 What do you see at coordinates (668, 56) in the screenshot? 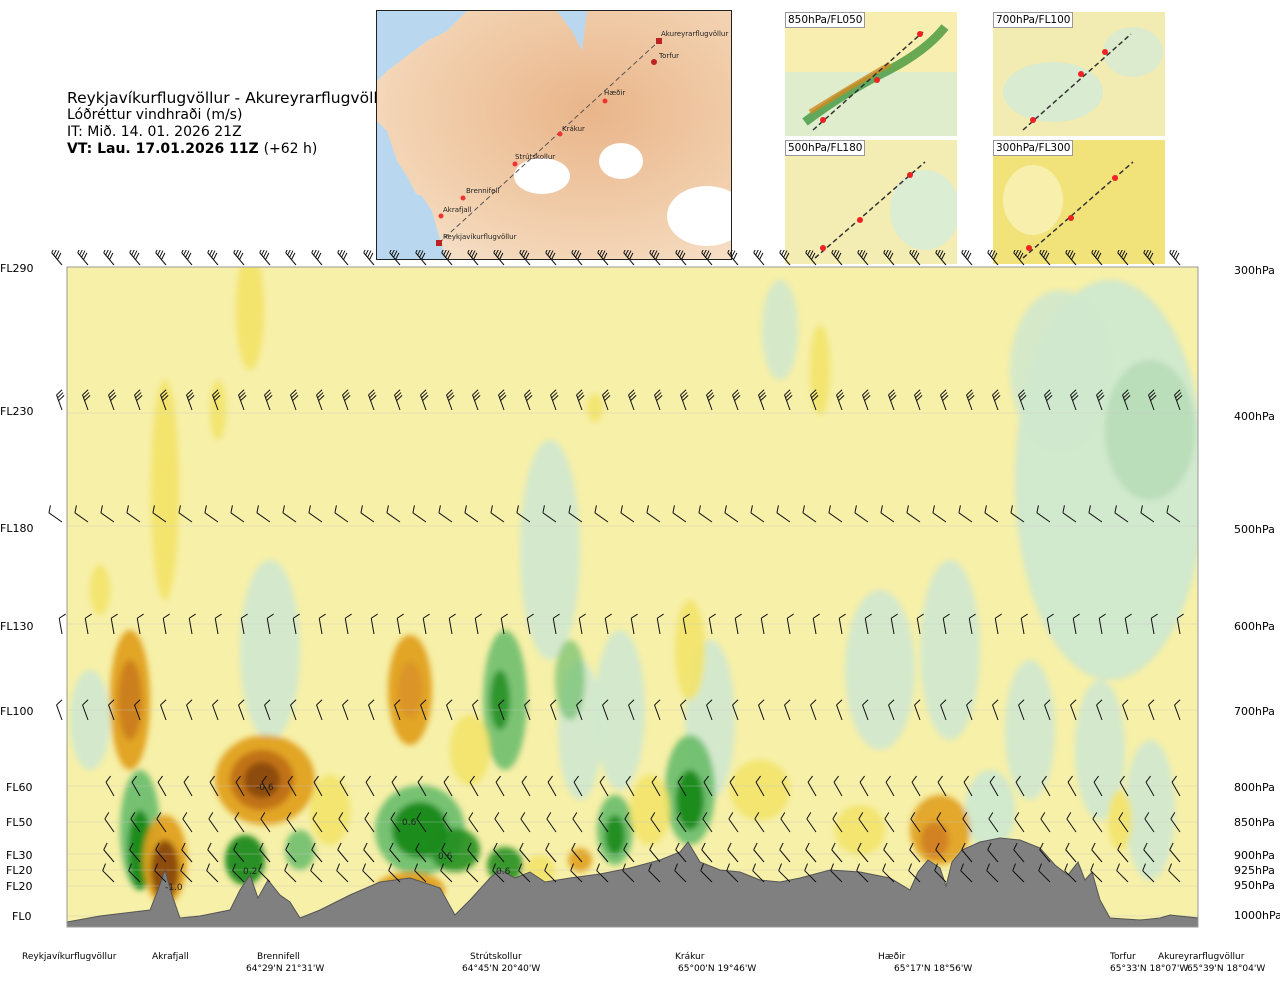
I see `route-label: Torfur` at bounding box center [668, 56].